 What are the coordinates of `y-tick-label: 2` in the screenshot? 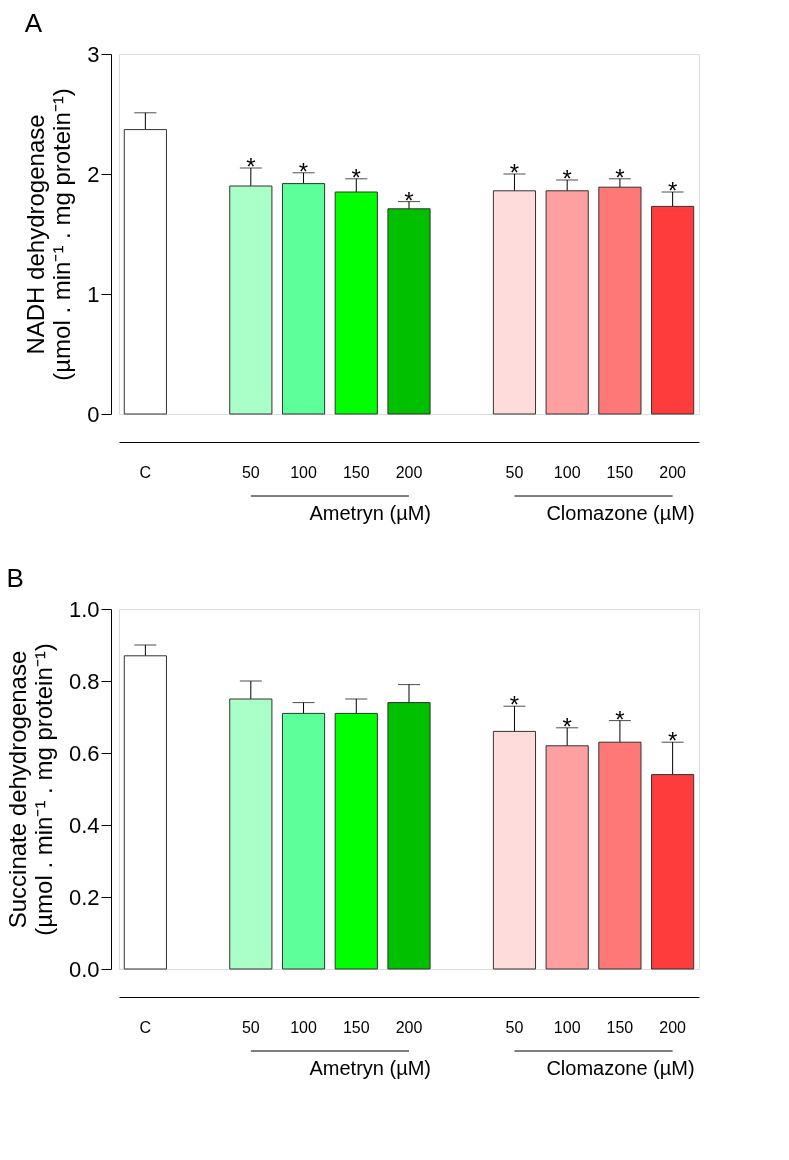 It's located at (93, 174).